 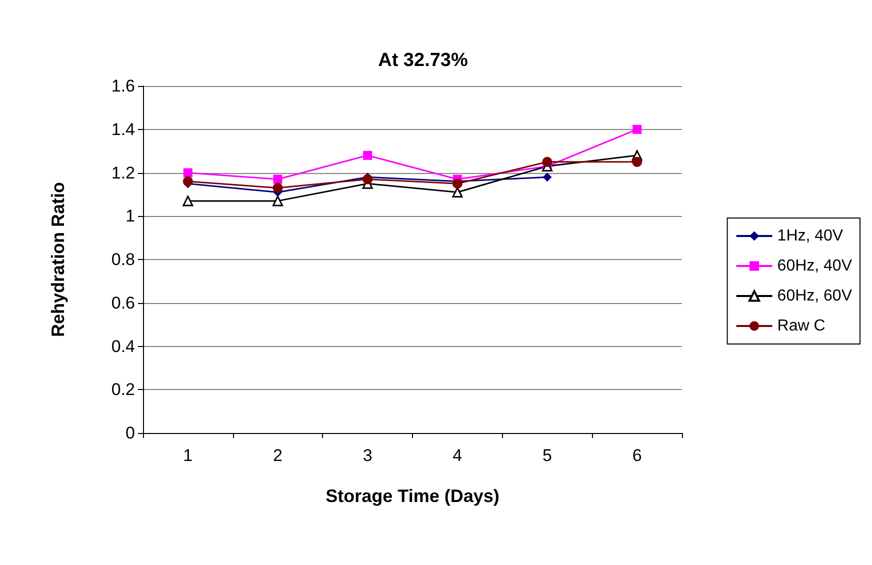 I want to click on y-tick-label: 1.6, so click(x=123, y=86).